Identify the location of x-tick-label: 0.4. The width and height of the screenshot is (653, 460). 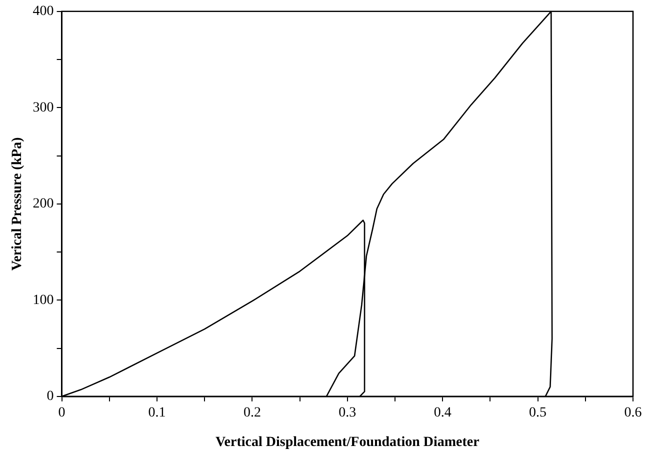
(443, 412).